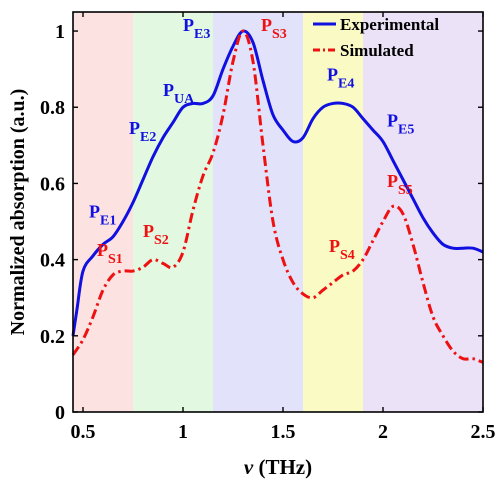 The width and height of the screenshot is (498, 486). What do you see at coordinates (52, 261) in the screenshot?
I see `y-tick-label: 0.4` at bounding box center [52, 261].